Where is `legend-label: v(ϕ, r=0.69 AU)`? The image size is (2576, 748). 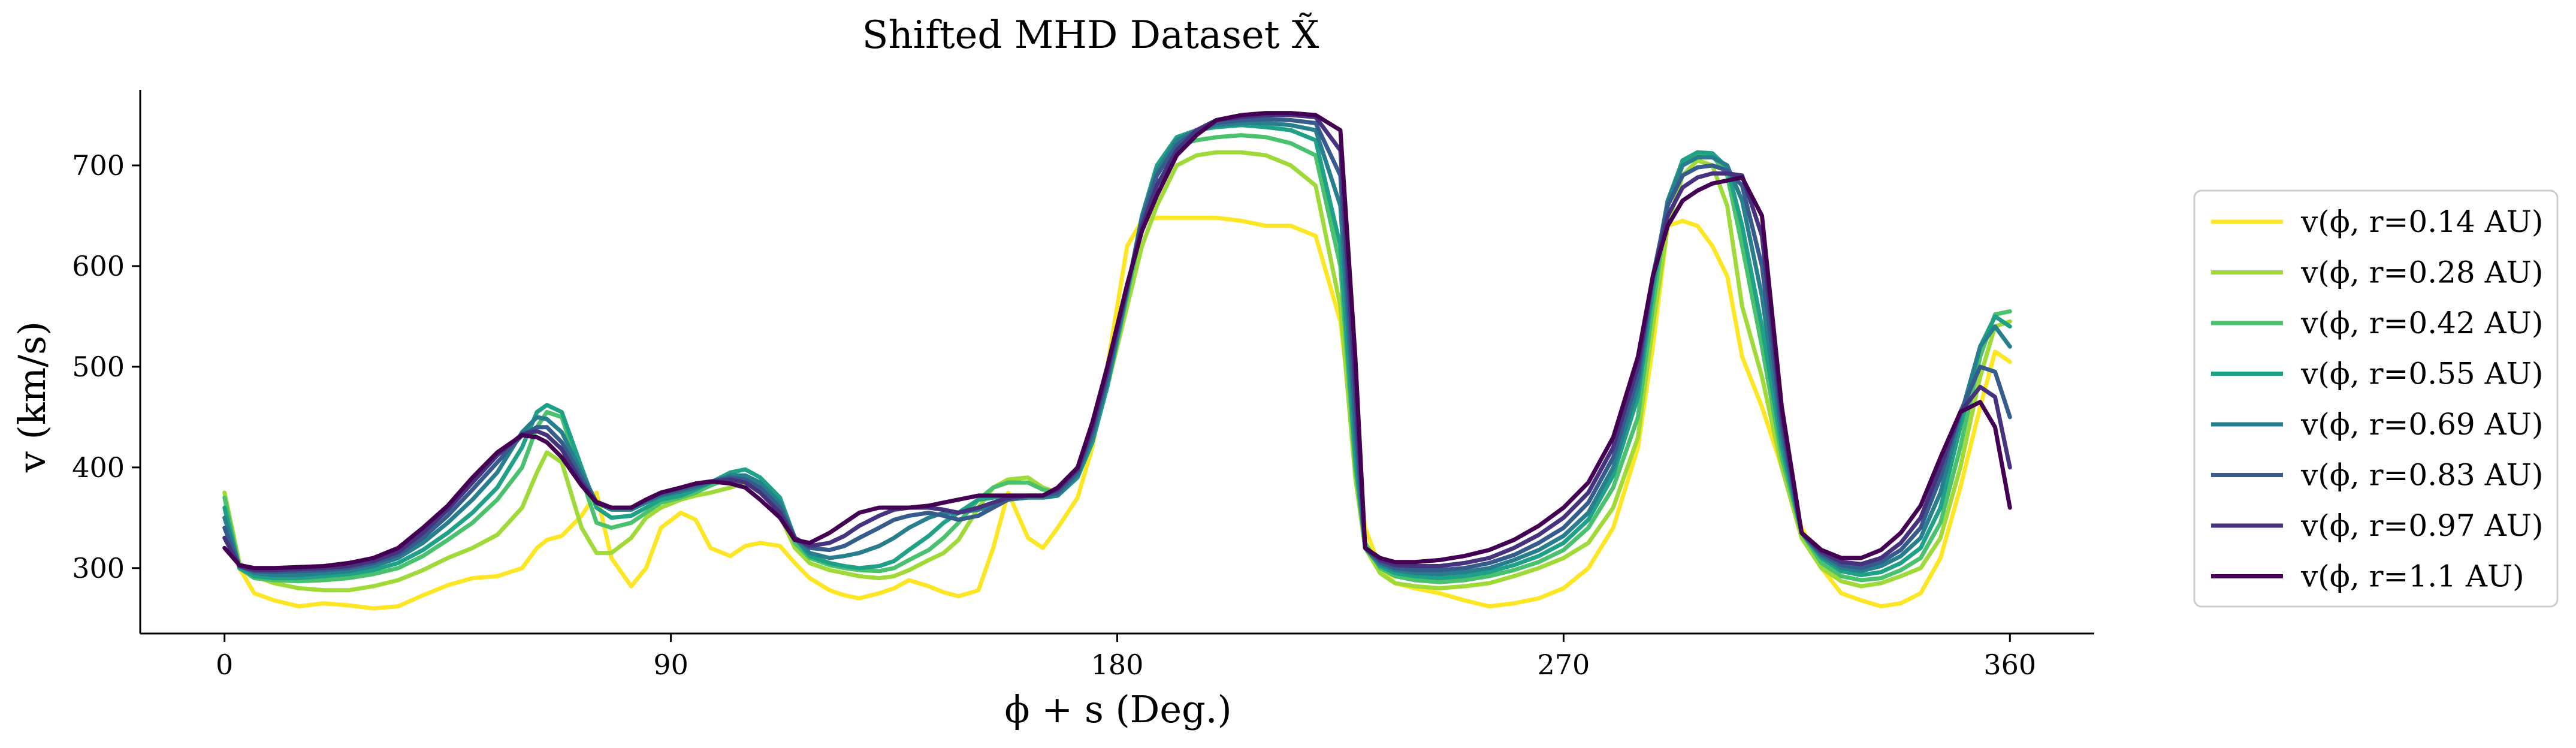
legend-label: v(ϕ, r=0.69 AU) is located at coordinates (2421, 424).